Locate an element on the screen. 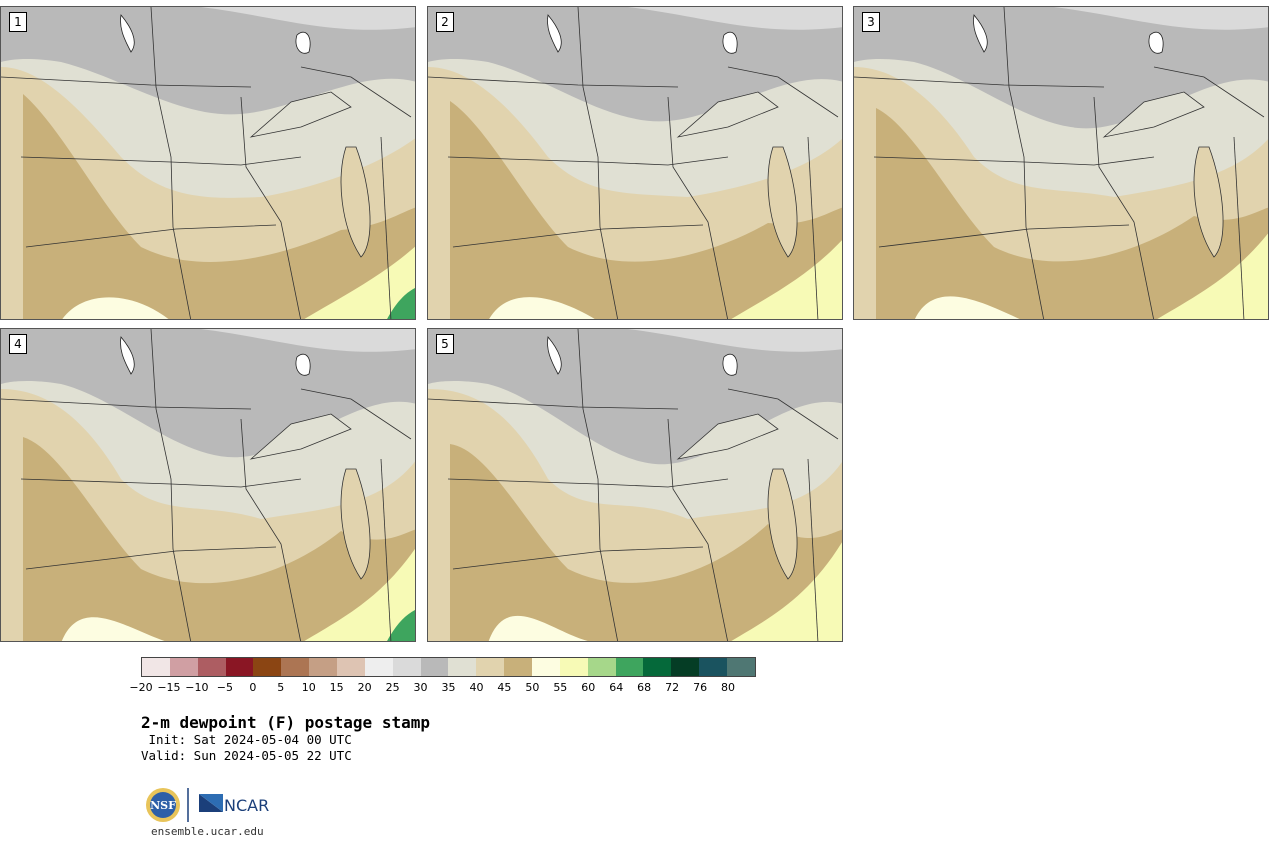 This screenshot has width=1280, height=844. map-panel-5: 5 is located at coordinates (635, 485).